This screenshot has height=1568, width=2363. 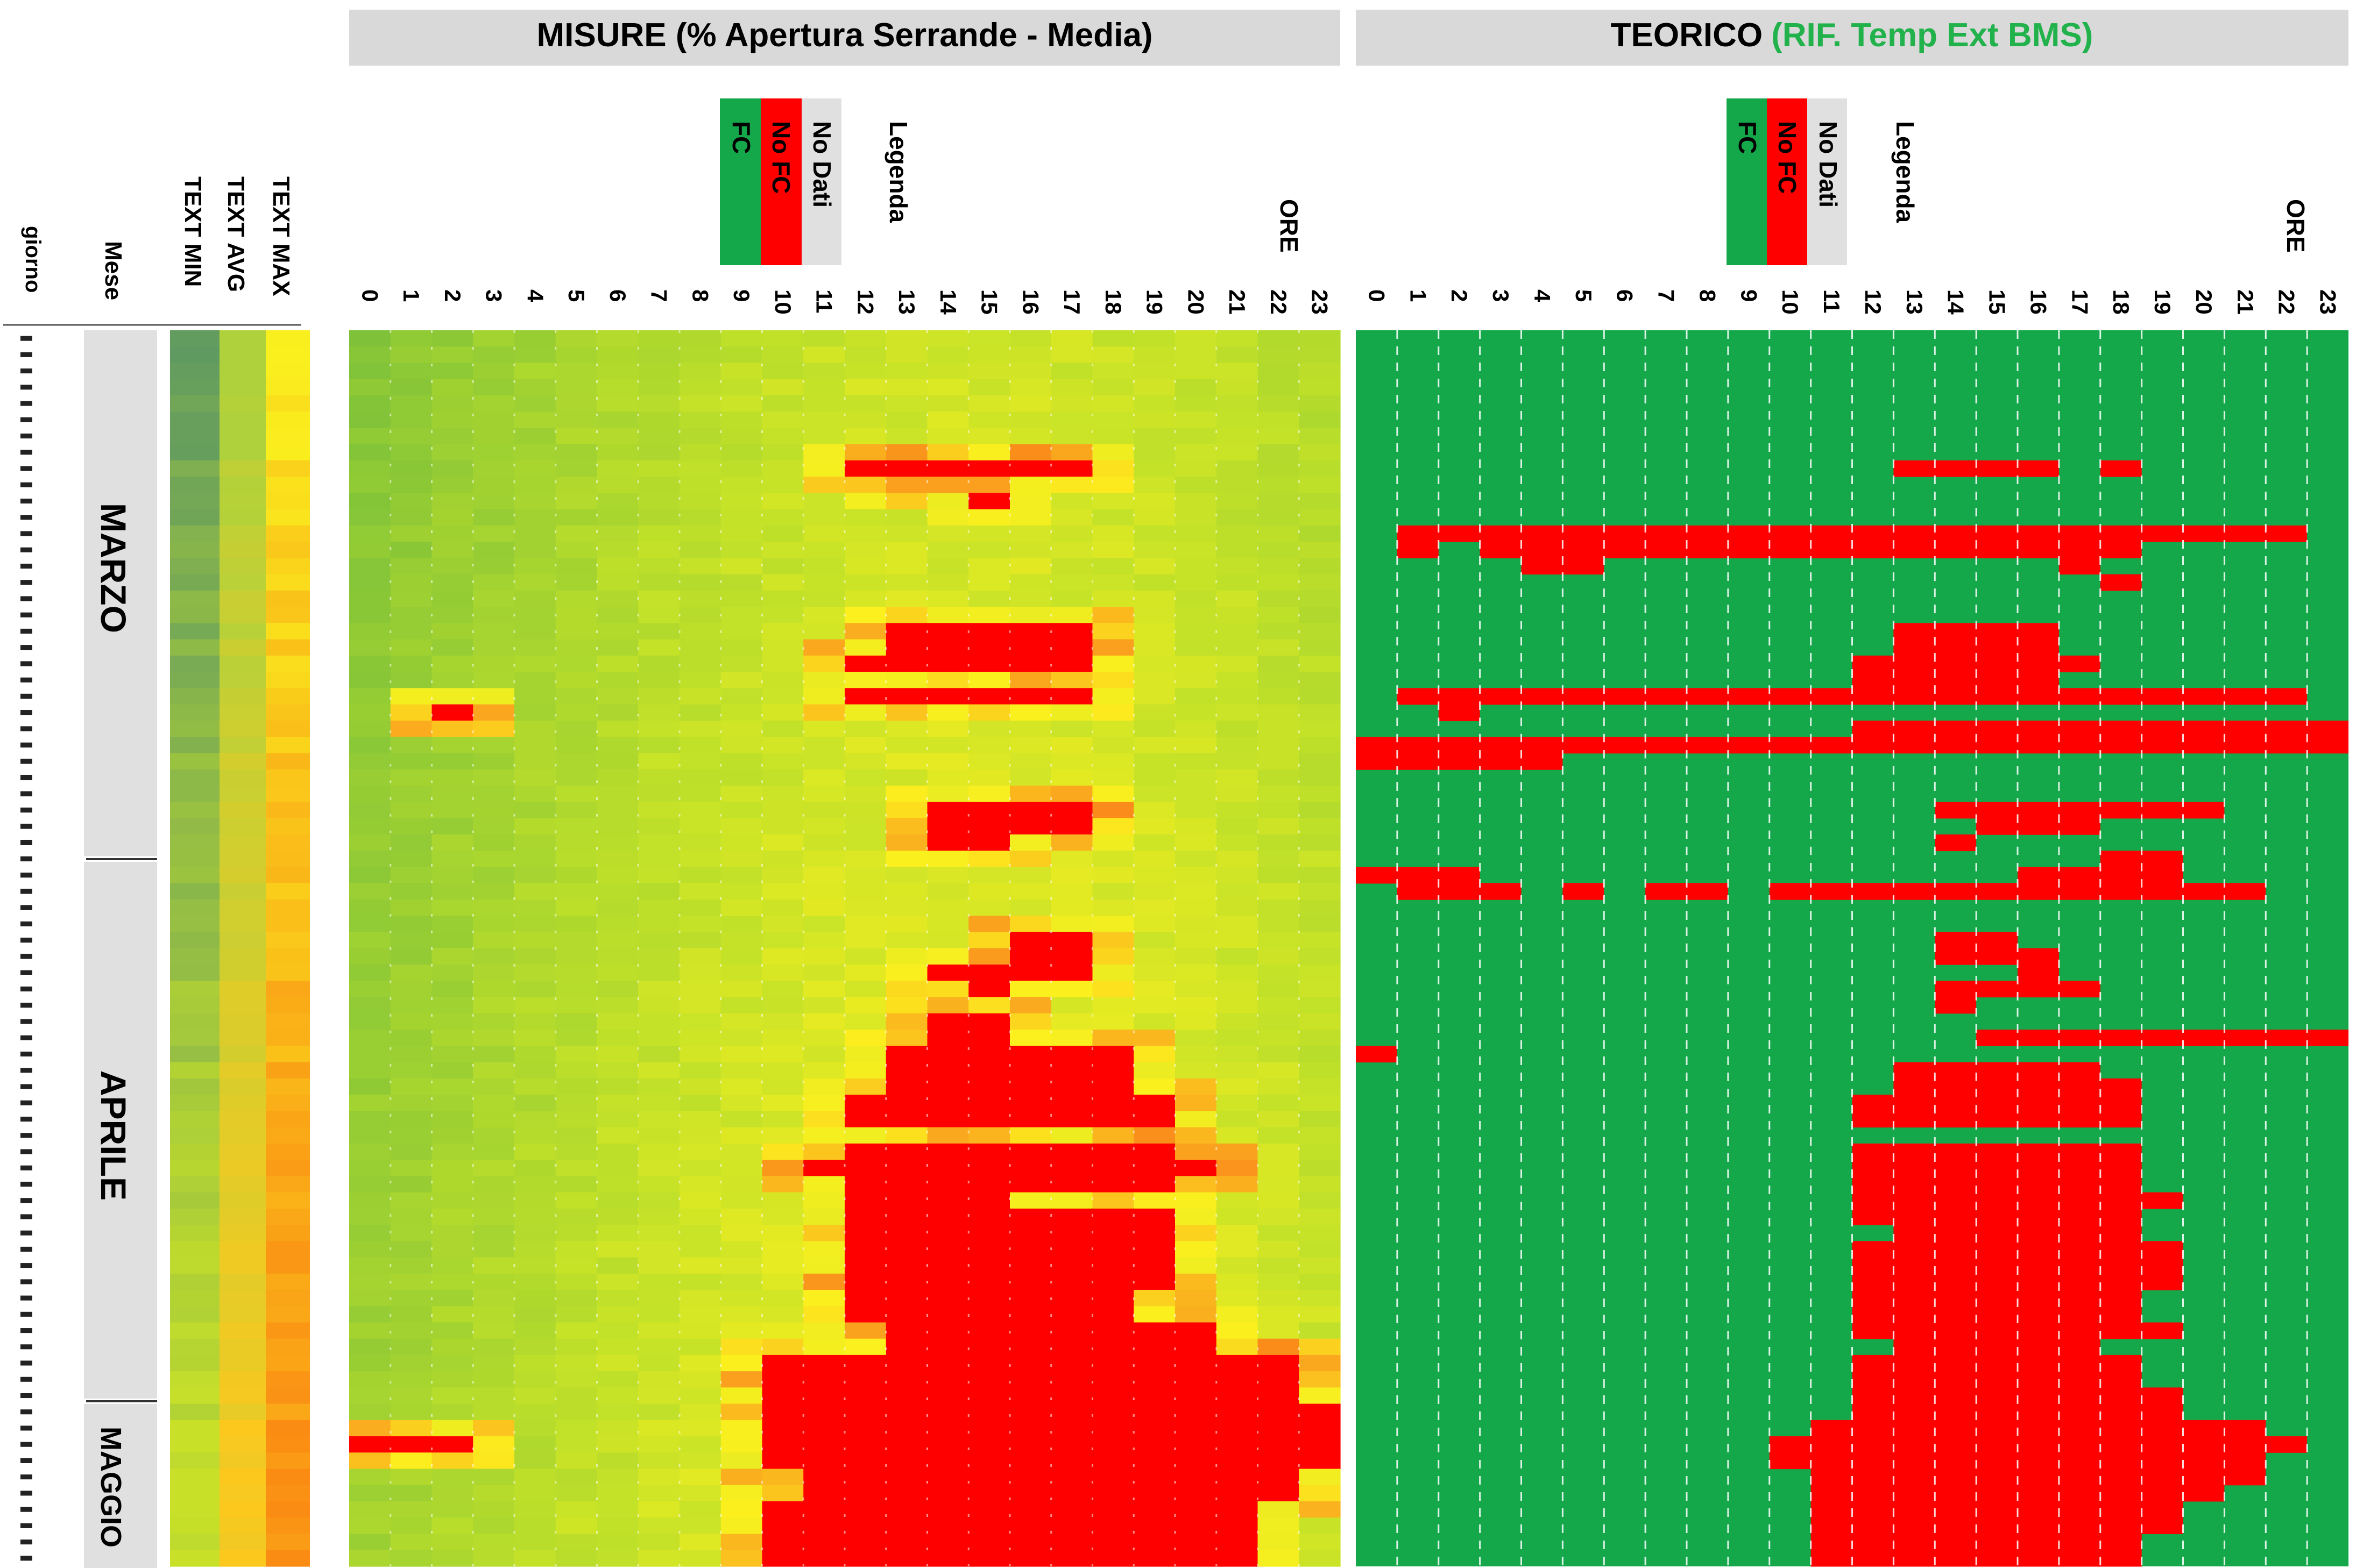 I want to click on misure-title-bar, so click(x=844, y=38).